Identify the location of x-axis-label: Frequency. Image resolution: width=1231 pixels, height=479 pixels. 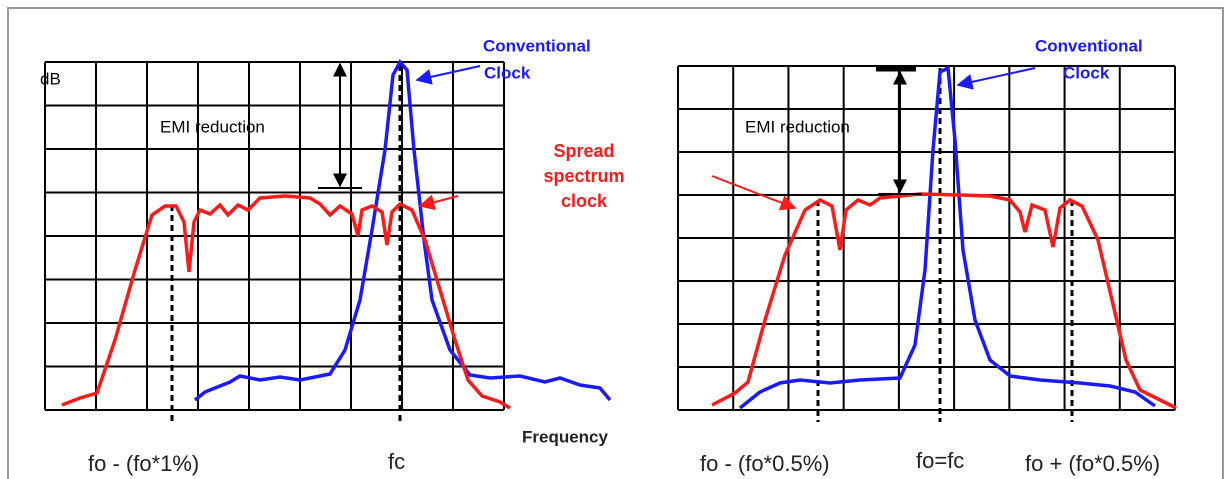
(565, 436).